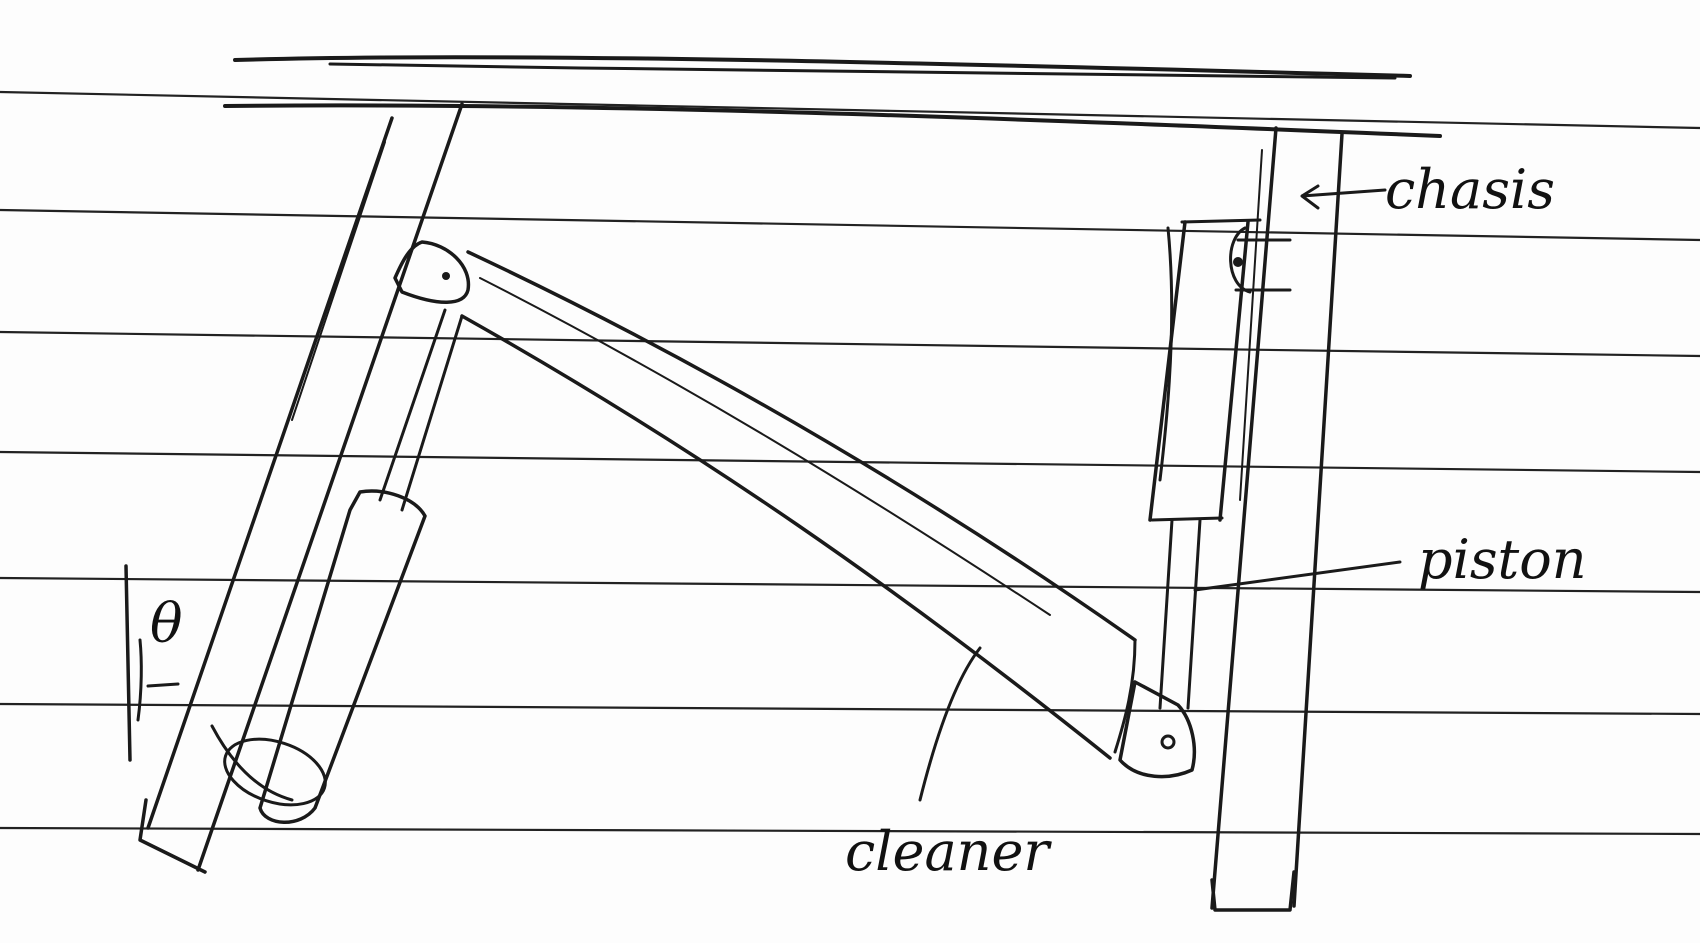 The image size is (1700, 943). What do you see at coordinates (152, 663) in the screenshot?
I see `angle-marker` at bounding box center [152, 663].